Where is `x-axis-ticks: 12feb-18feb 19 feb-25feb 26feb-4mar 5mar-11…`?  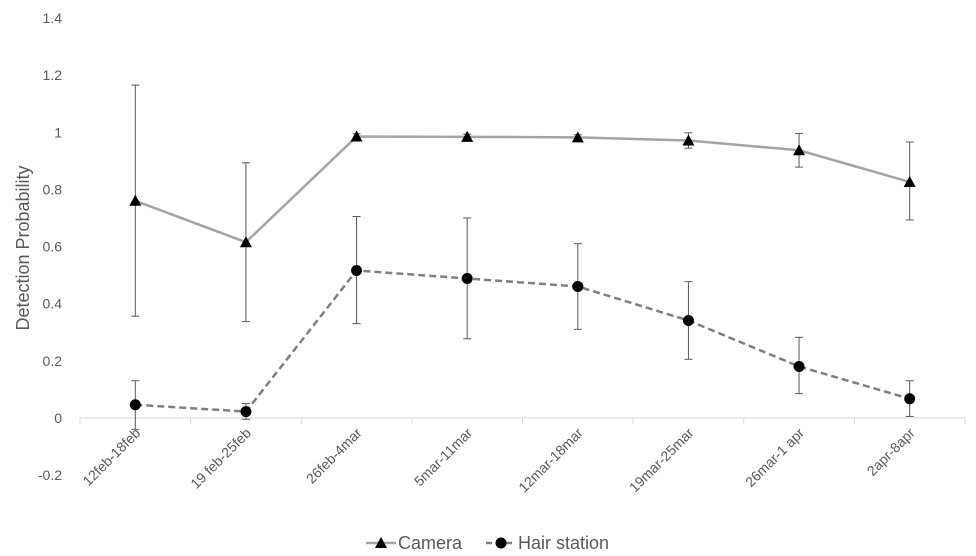
x-axis-ticks: 12feb-18feb 19 feb-25feb 26feb-4mar 5mar-11… is located at coordinates (522, 456).